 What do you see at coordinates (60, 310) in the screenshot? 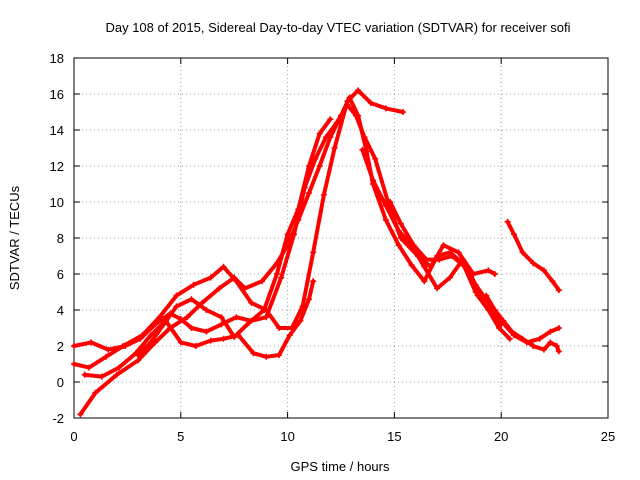
I see `y-tick-label: 4` at bounding box center [60, 310].